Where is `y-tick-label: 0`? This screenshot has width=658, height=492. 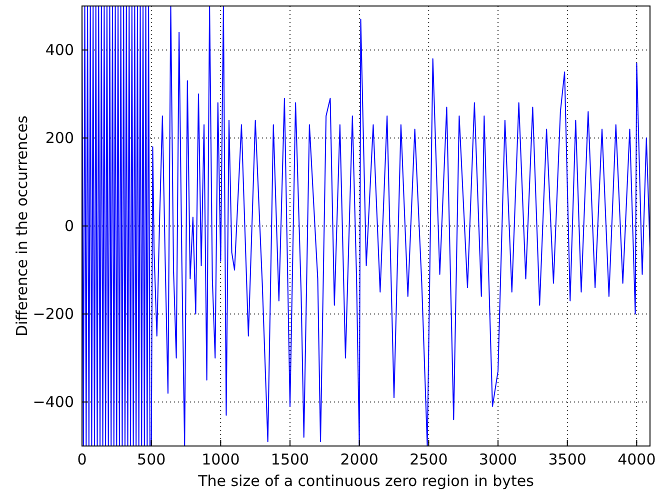
y-tick-label: 0 is located at coordinates (69, 225).